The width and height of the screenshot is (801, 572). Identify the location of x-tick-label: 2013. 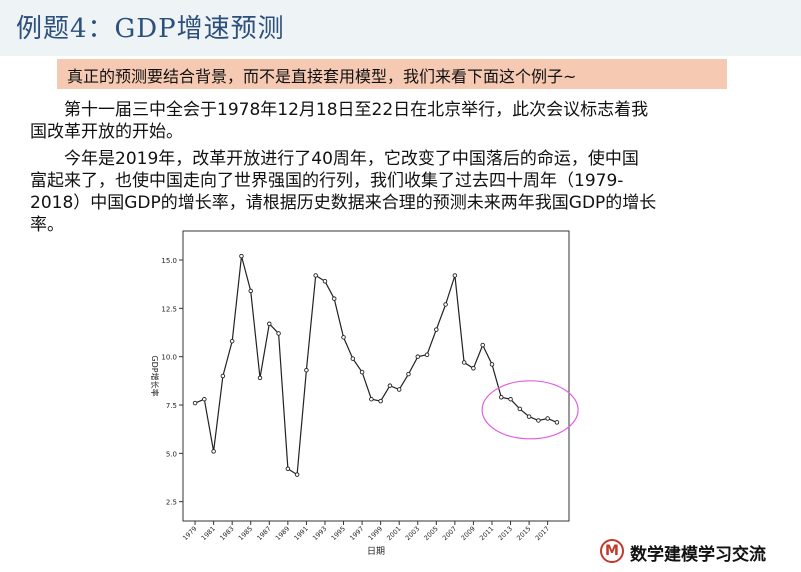
(505, 533).